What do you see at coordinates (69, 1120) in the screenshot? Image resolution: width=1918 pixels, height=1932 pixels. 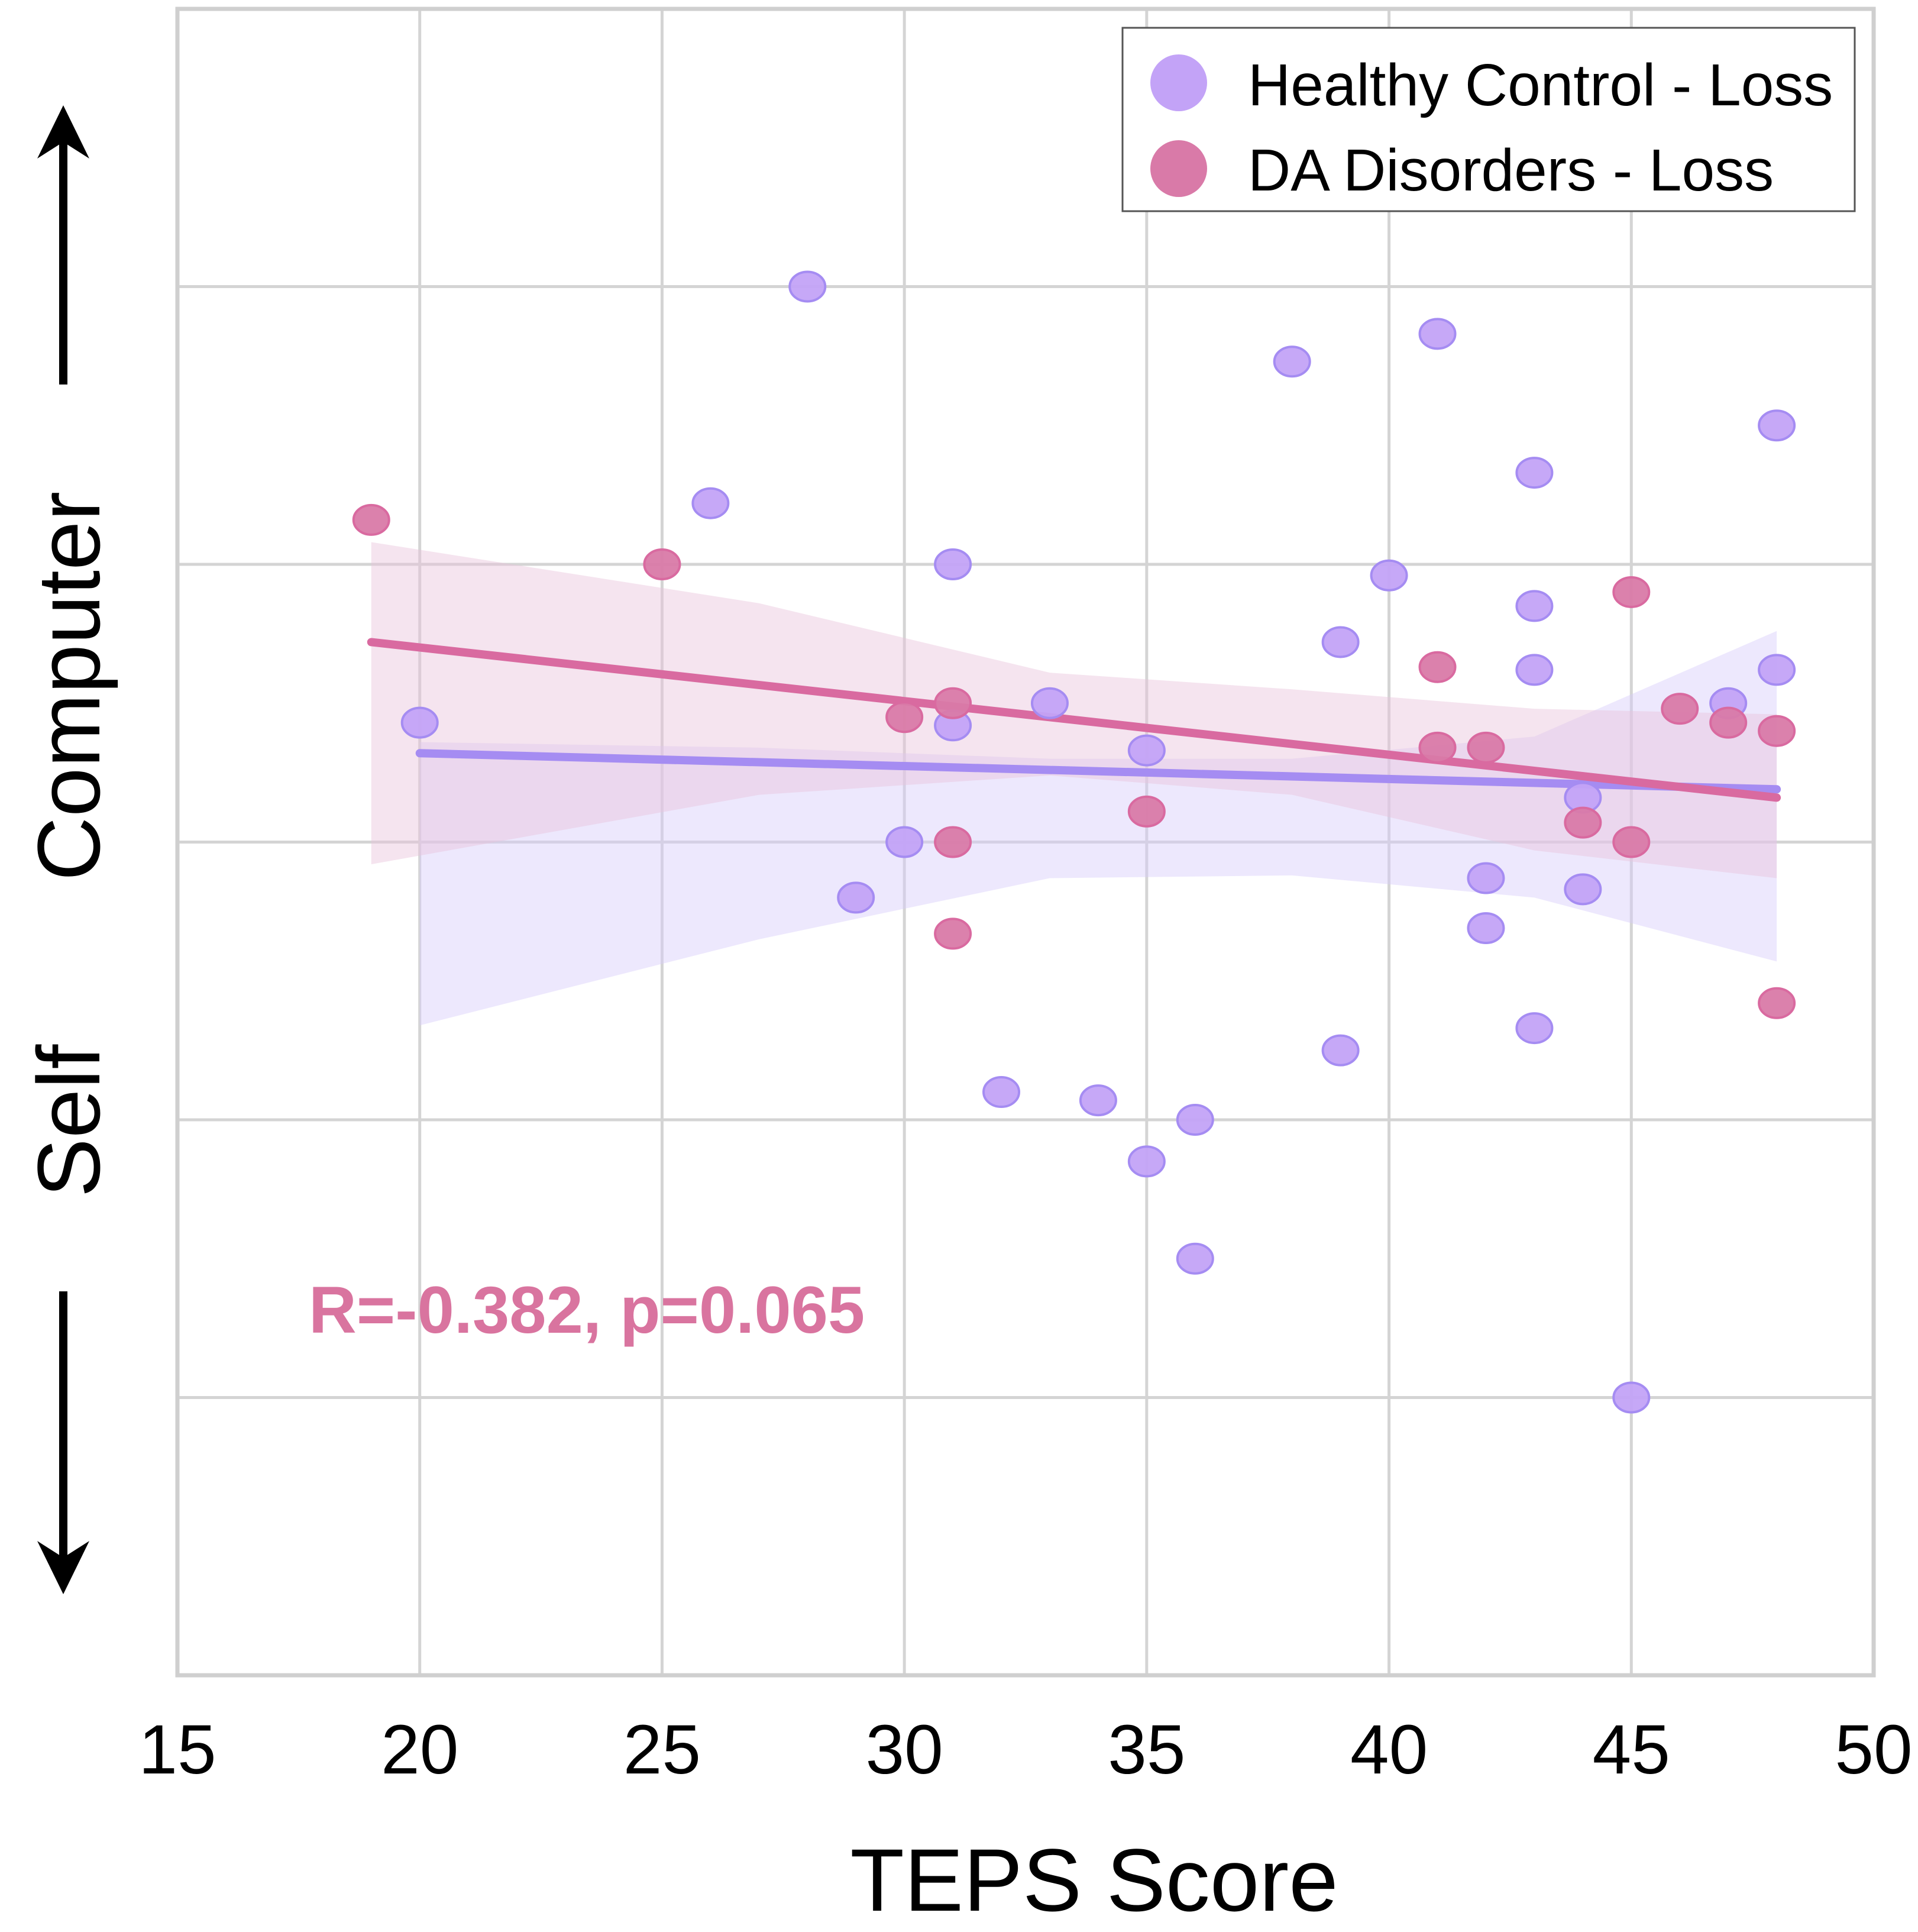 I see `y-label-self: Self` at bounding box center [69, 1120].